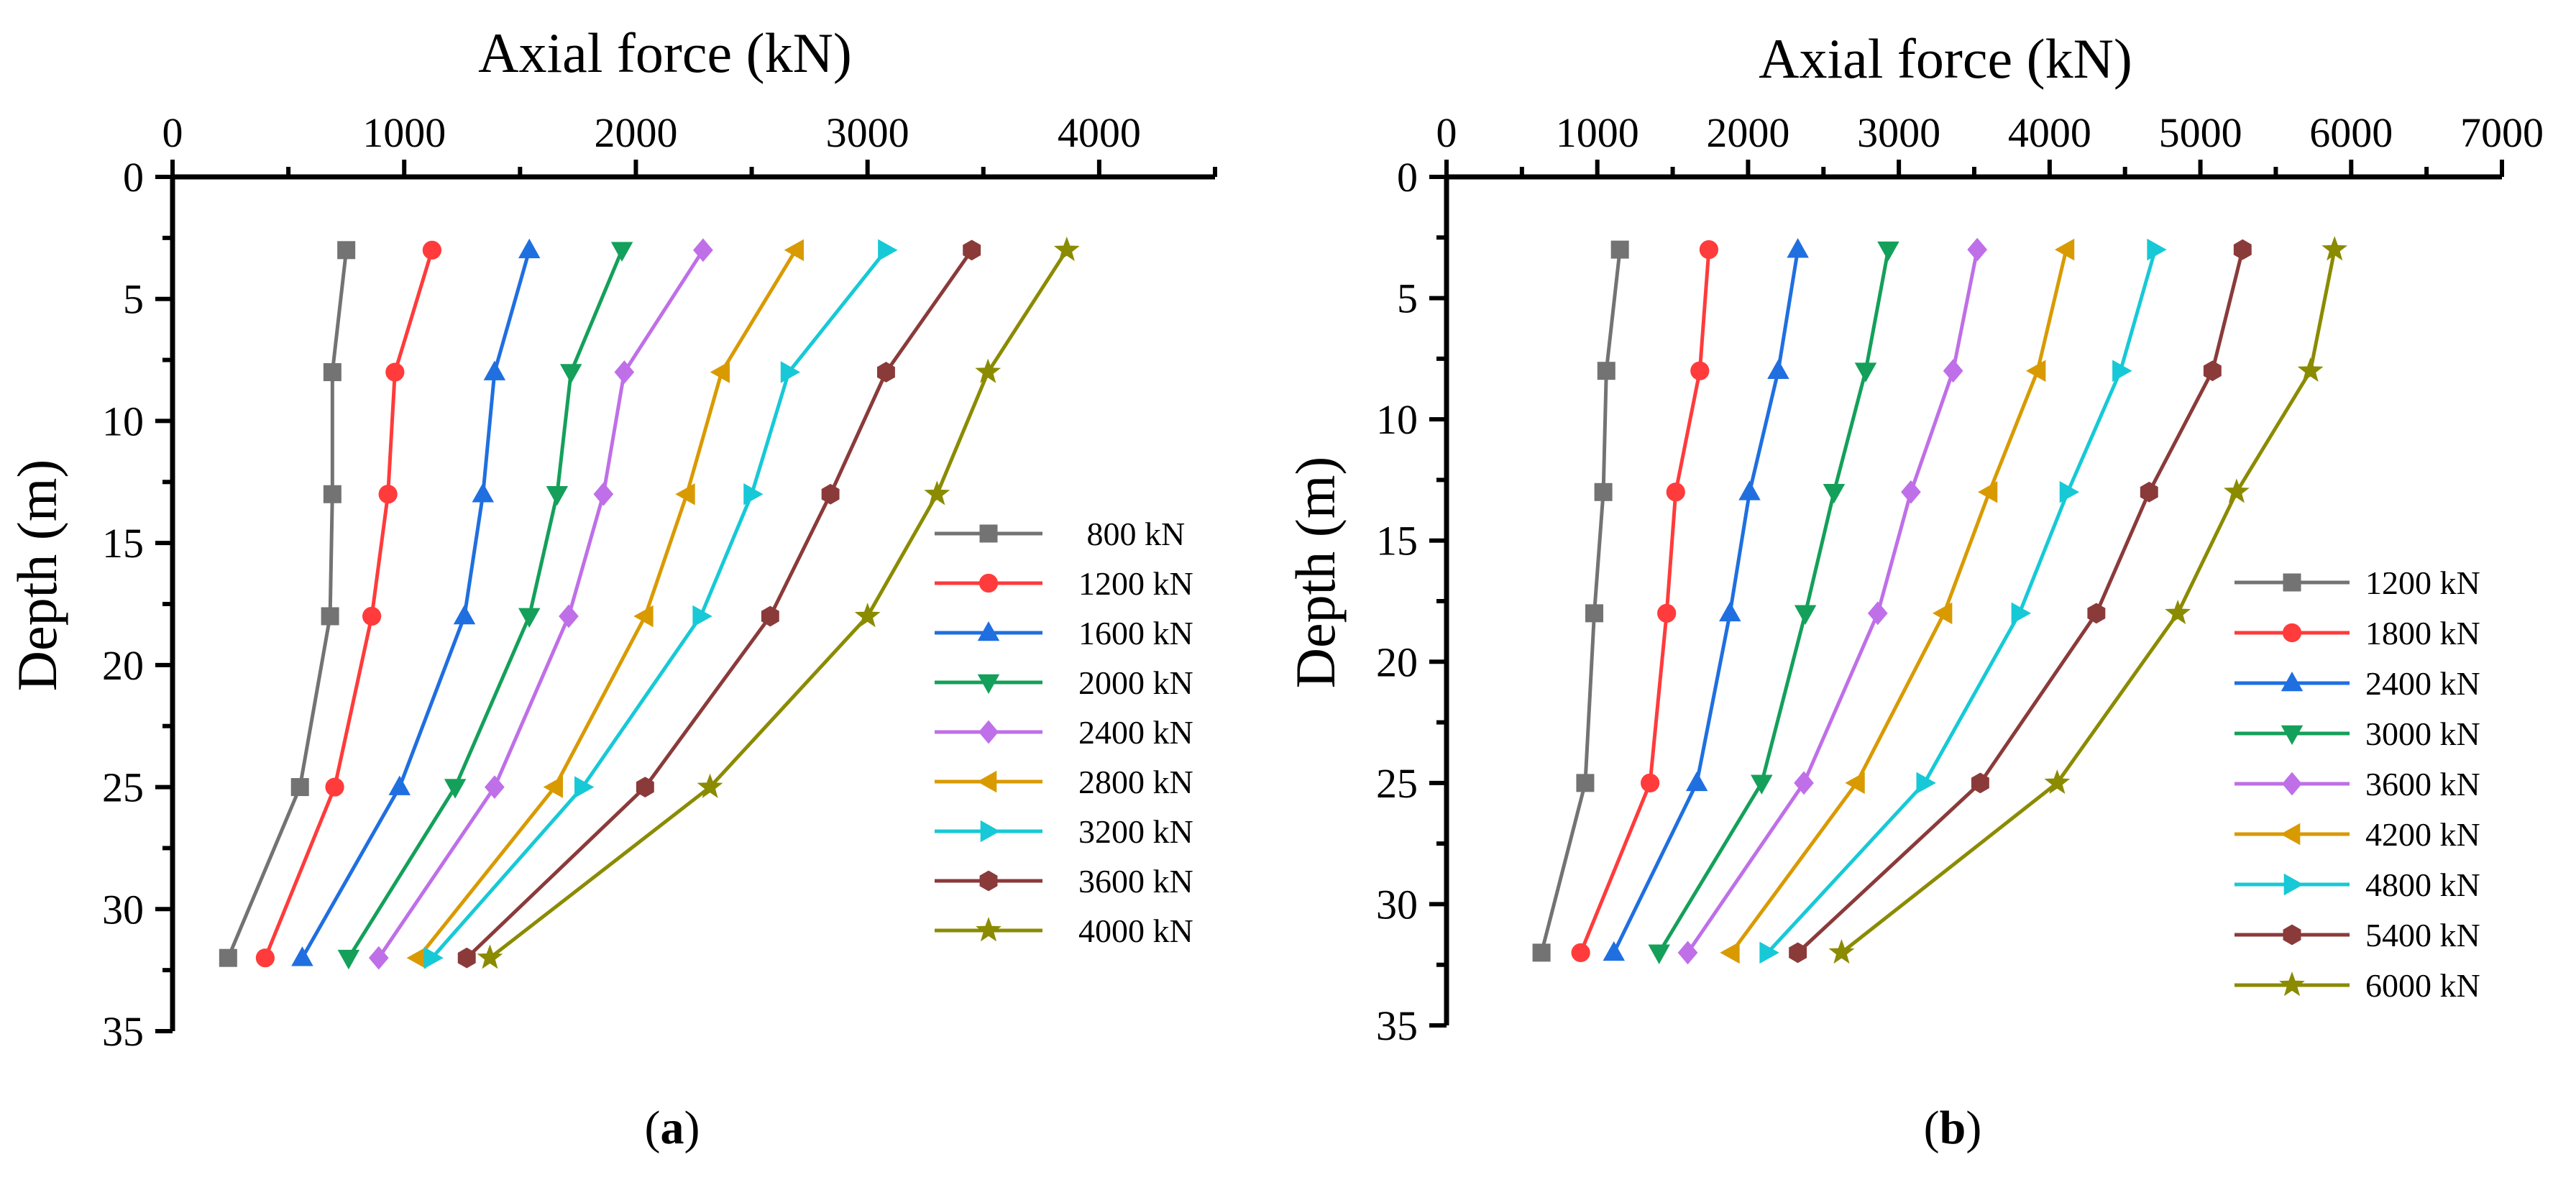 This screenshot has width=2576, height=1180. Describe the element at coordinates (2422, 733) in the screenshot. I see `legend-label: 3000 kN` at that location.